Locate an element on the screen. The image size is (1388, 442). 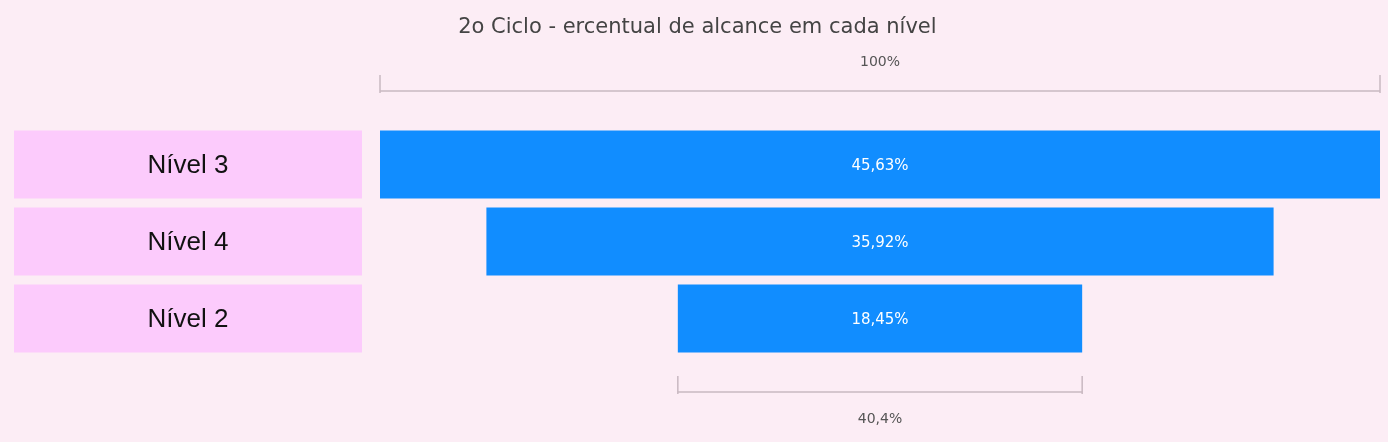
category-label: Nível 2 is located at coordinates (188, 317).